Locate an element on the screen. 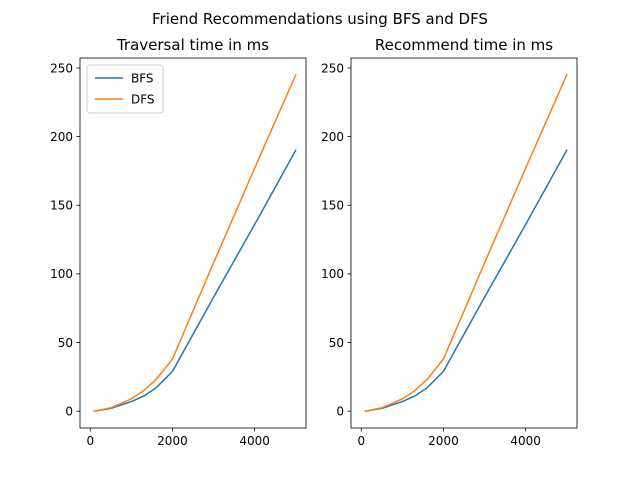  figure-title: Friend Recommendations using BFS and DFS is located at coordinates (320, 19).